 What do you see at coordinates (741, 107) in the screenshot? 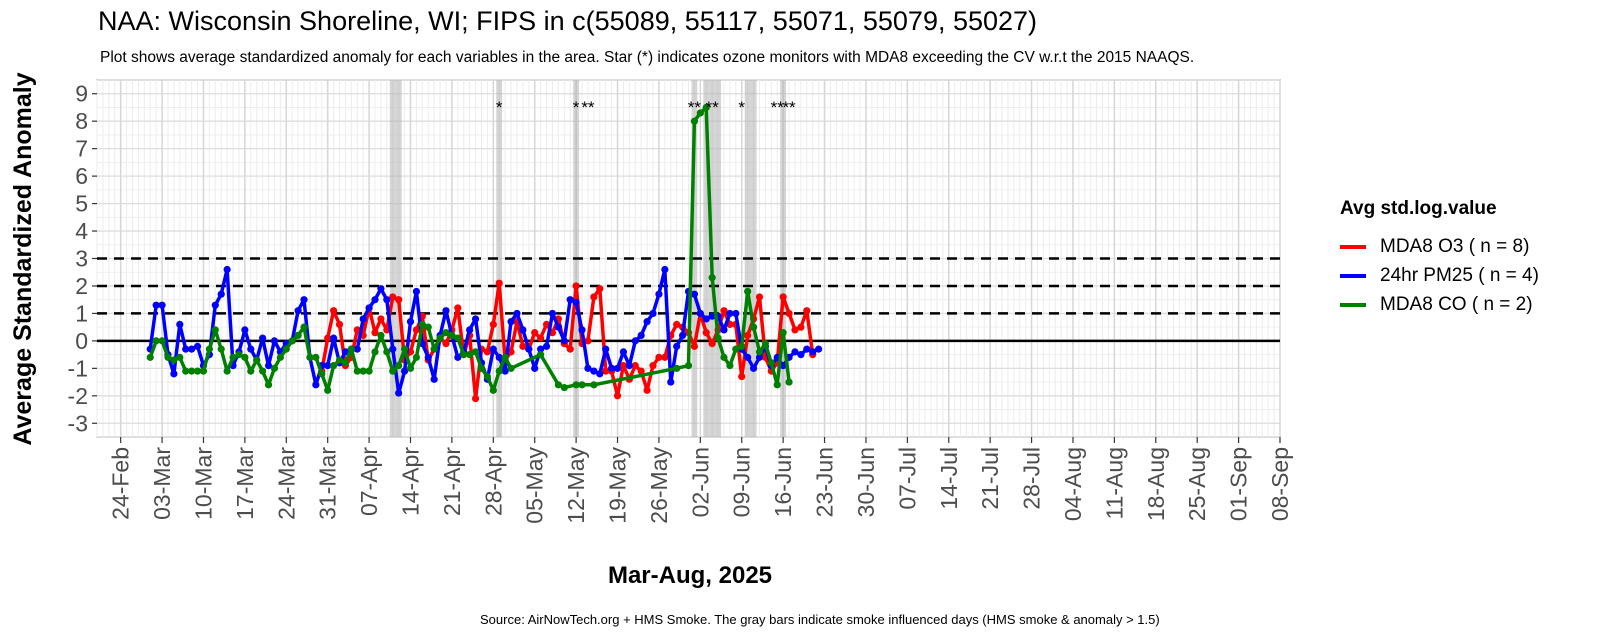
I see `exceedance-star: *` at bounding box center [741, 107].